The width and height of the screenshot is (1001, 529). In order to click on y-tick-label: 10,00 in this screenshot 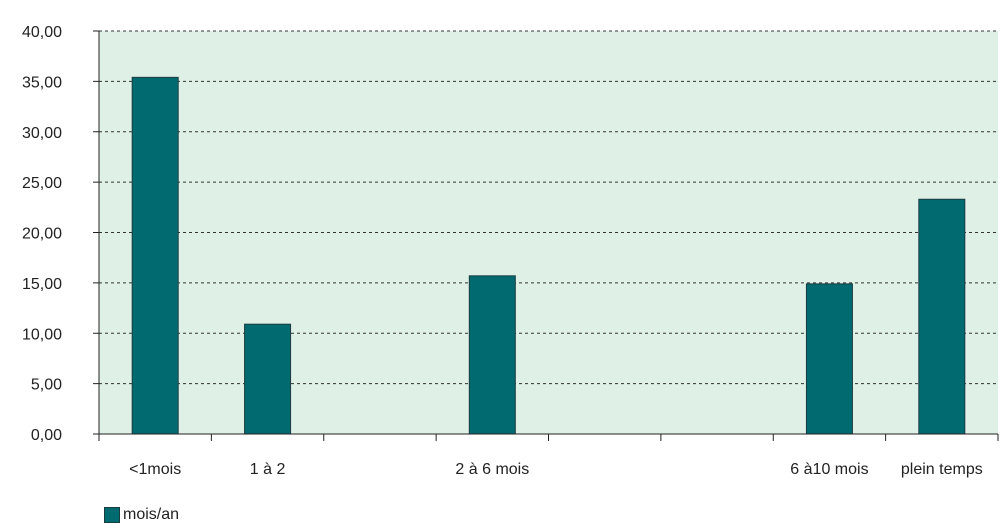, I will do `click(42, 334)`.